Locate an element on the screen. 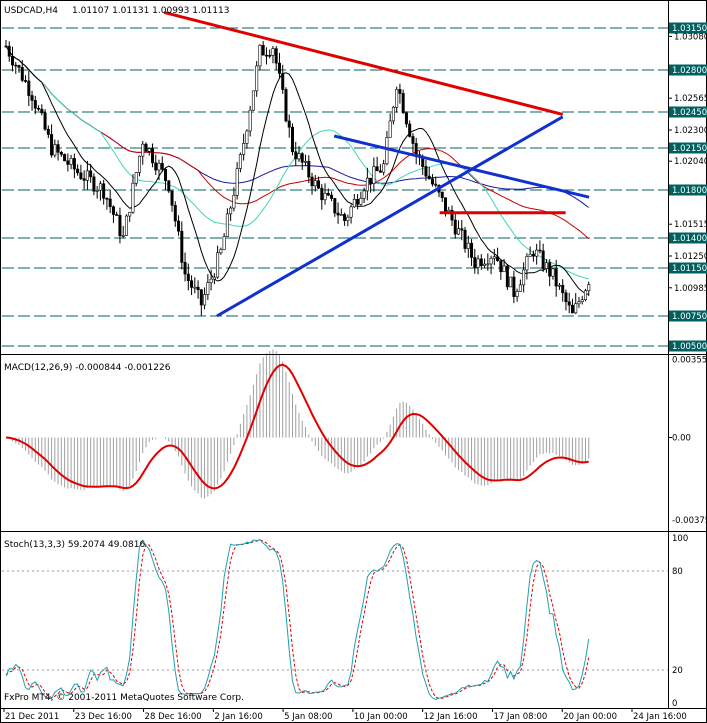 Image resolution: width=707 pixels, height=723 pixels. level-price-label: 1.02450 is located at coordinates (689, 113).